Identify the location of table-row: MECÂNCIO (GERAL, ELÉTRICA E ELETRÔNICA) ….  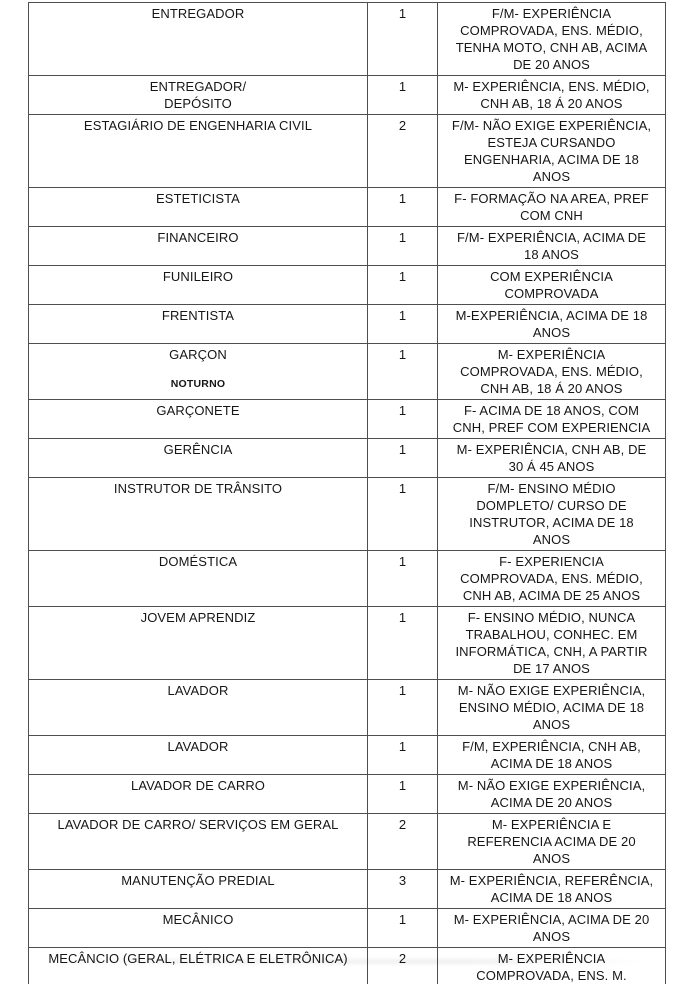
(347, 965).